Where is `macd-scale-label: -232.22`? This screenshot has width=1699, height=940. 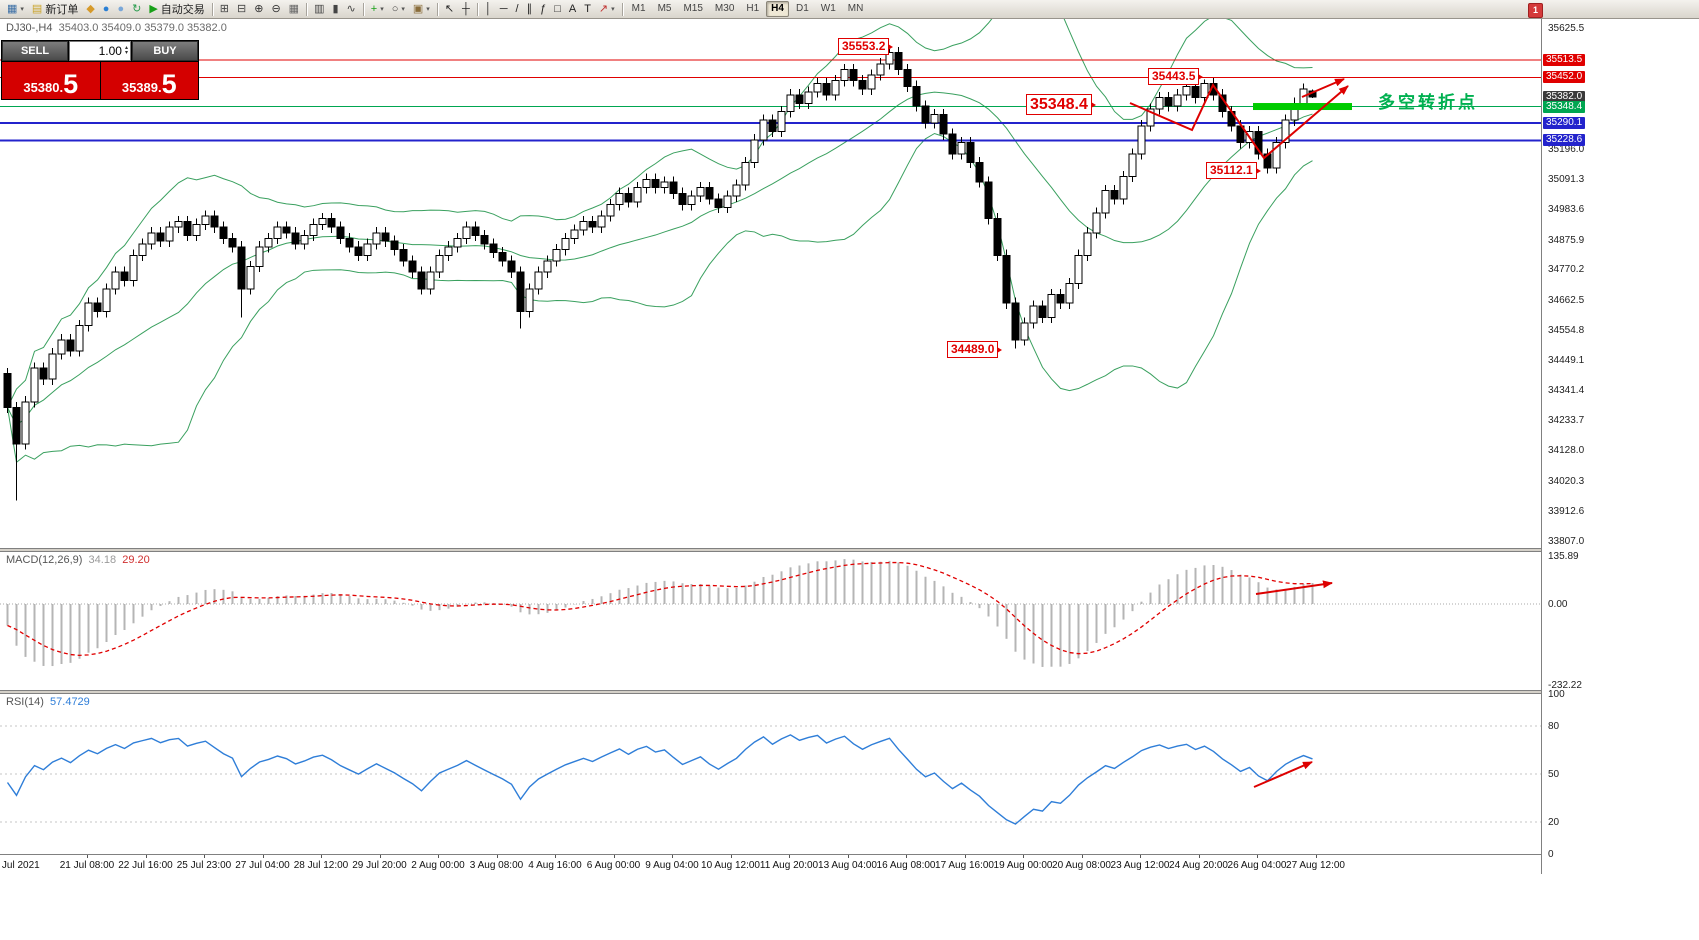 macd-scale-label: -232.22 is located at coordinates (1565, 686).